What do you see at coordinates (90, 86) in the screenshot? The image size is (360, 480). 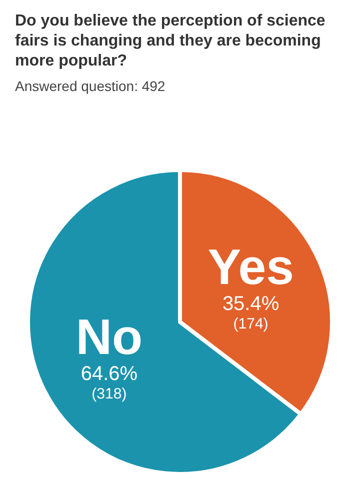 I see `chart-subtitle: Answered question: 492` at bounding box center [90, 86].